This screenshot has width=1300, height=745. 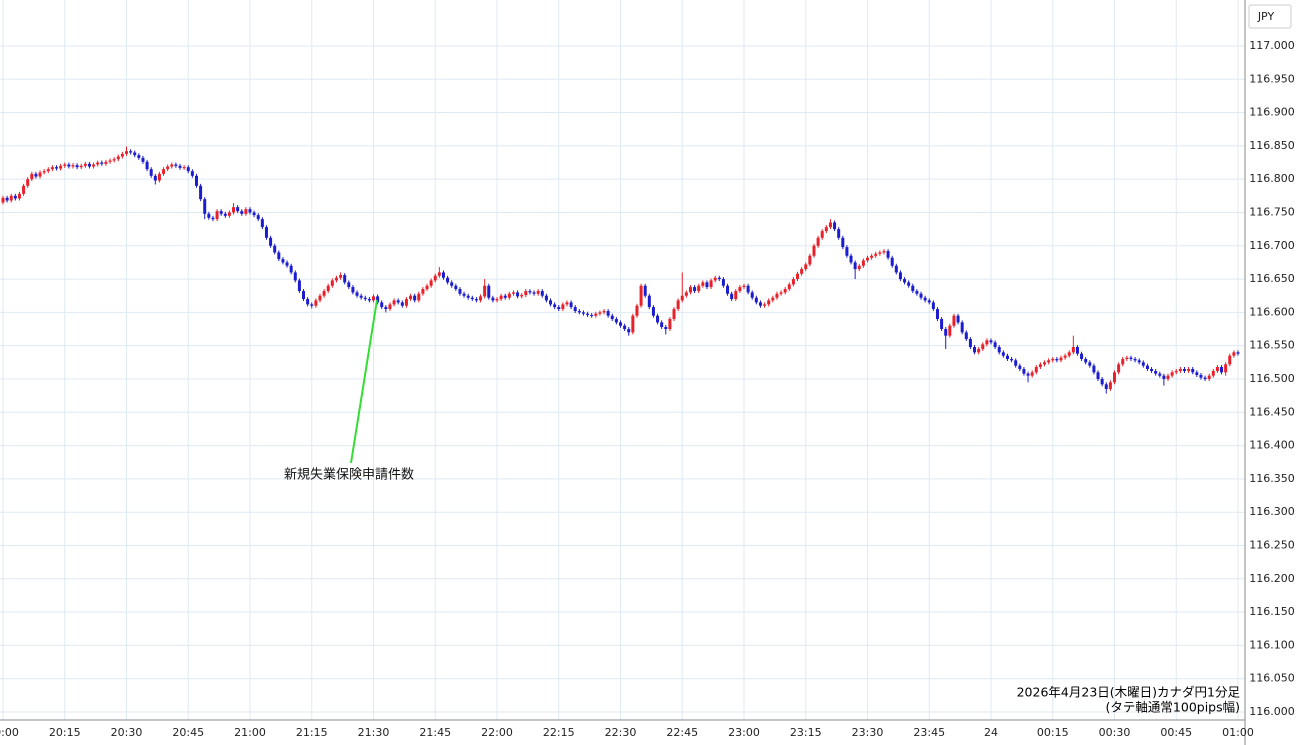 I want to click on footnote: 2026年4月23日(木曜日)カナダ円1分足, so click(x=1129, y=692).